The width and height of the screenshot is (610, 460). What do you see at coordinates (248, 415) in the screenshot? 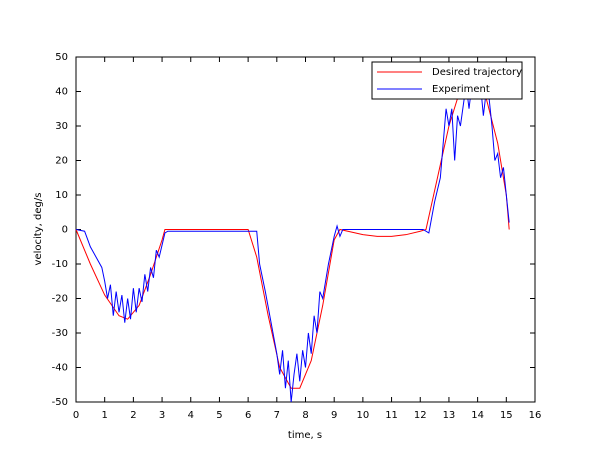
I see `x-tick-label: 6` at bounding box center [248, 415].